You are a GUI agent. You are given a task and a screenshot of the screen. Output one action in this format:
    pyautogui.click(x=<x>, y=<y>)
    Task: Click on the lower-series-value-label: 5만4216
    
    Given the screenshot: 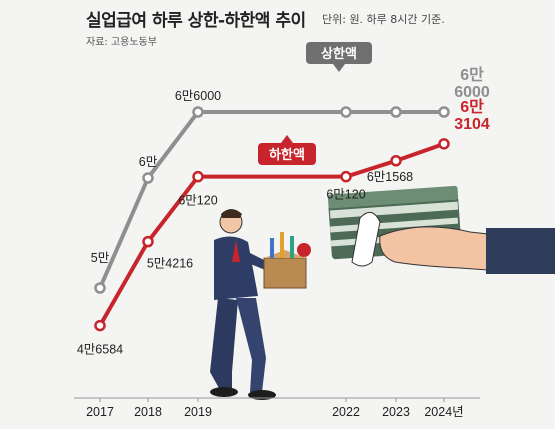 What is the action you would take?
    pyautogui.click(x=170, y=264)
    